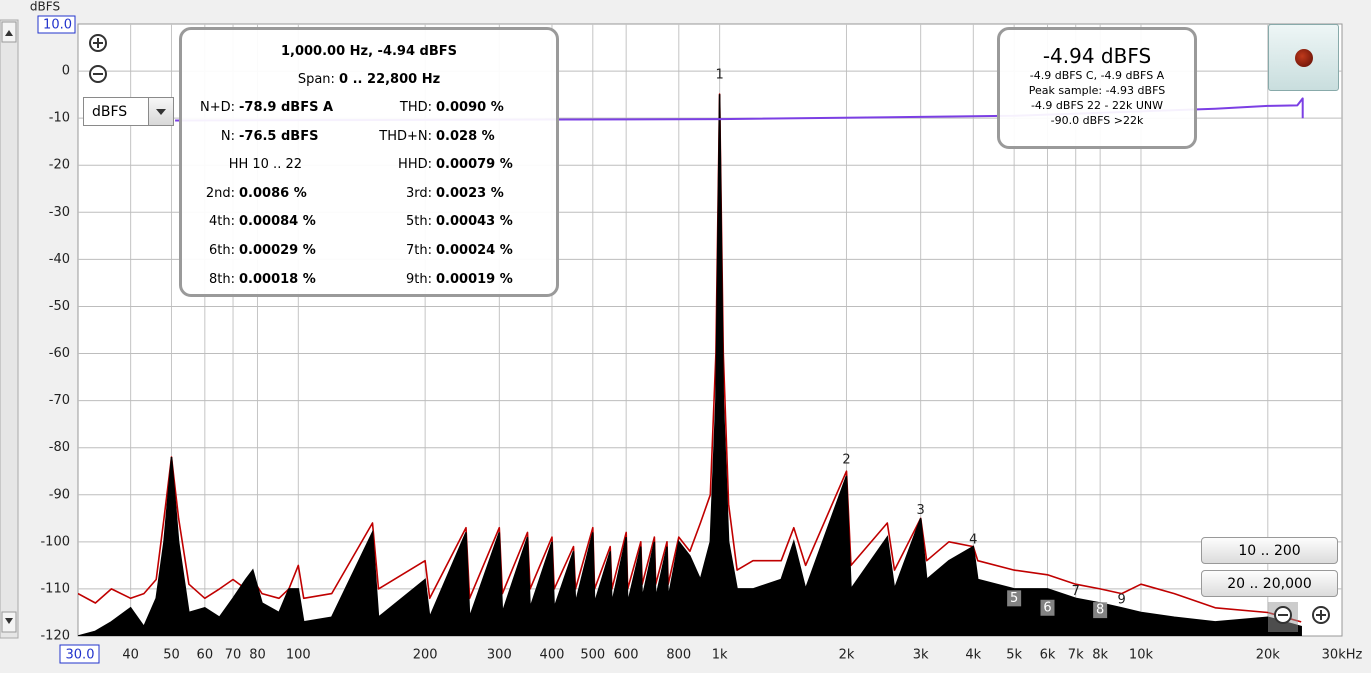 The image size is (1371, 673). Describe the element at coordinates (279, 136) in the screenshot. I see `stats-value: -76.5 dBFS` at that location.